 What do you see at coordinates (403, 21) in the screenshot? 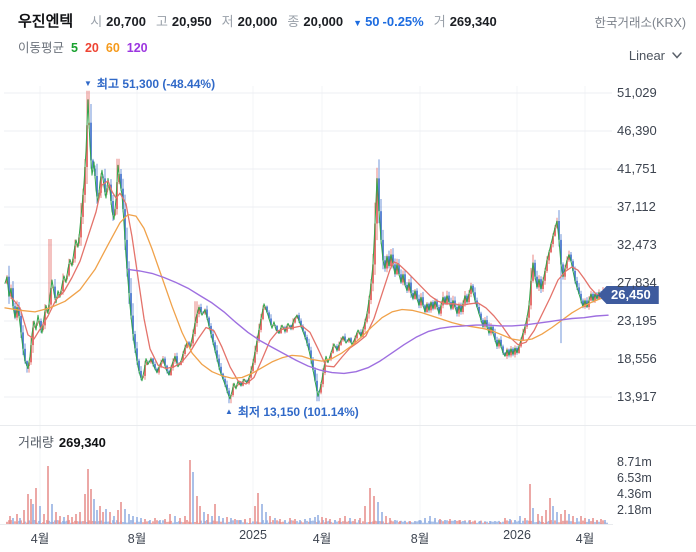
I see `change-percent: -0.25%` at bounding box center [403, 21].